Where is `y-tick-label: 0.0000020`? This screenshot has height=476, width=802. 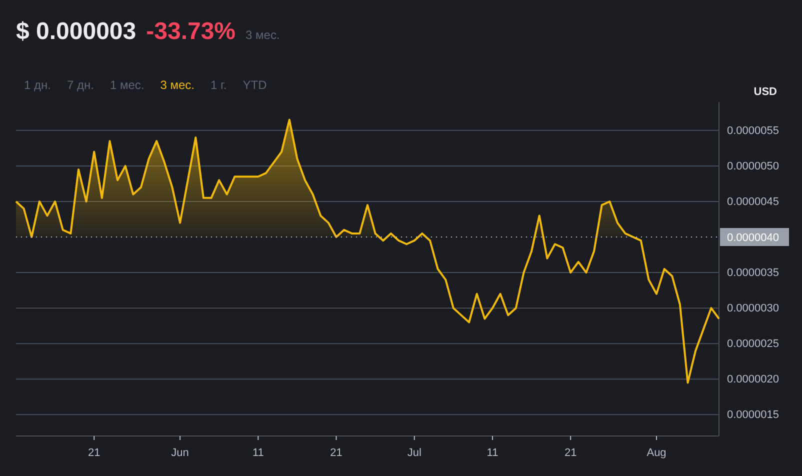 y-tick-label: 0.0000020 is located at coordinates (753, 380).